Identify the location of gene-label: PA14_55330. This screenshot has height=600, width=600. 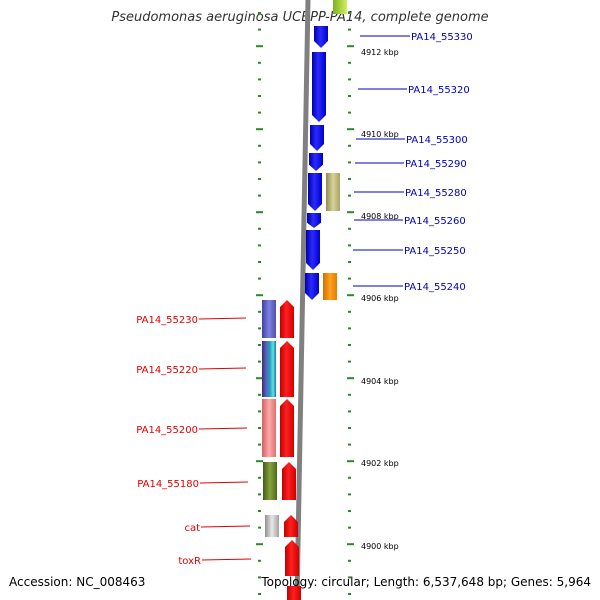
(442, 37).